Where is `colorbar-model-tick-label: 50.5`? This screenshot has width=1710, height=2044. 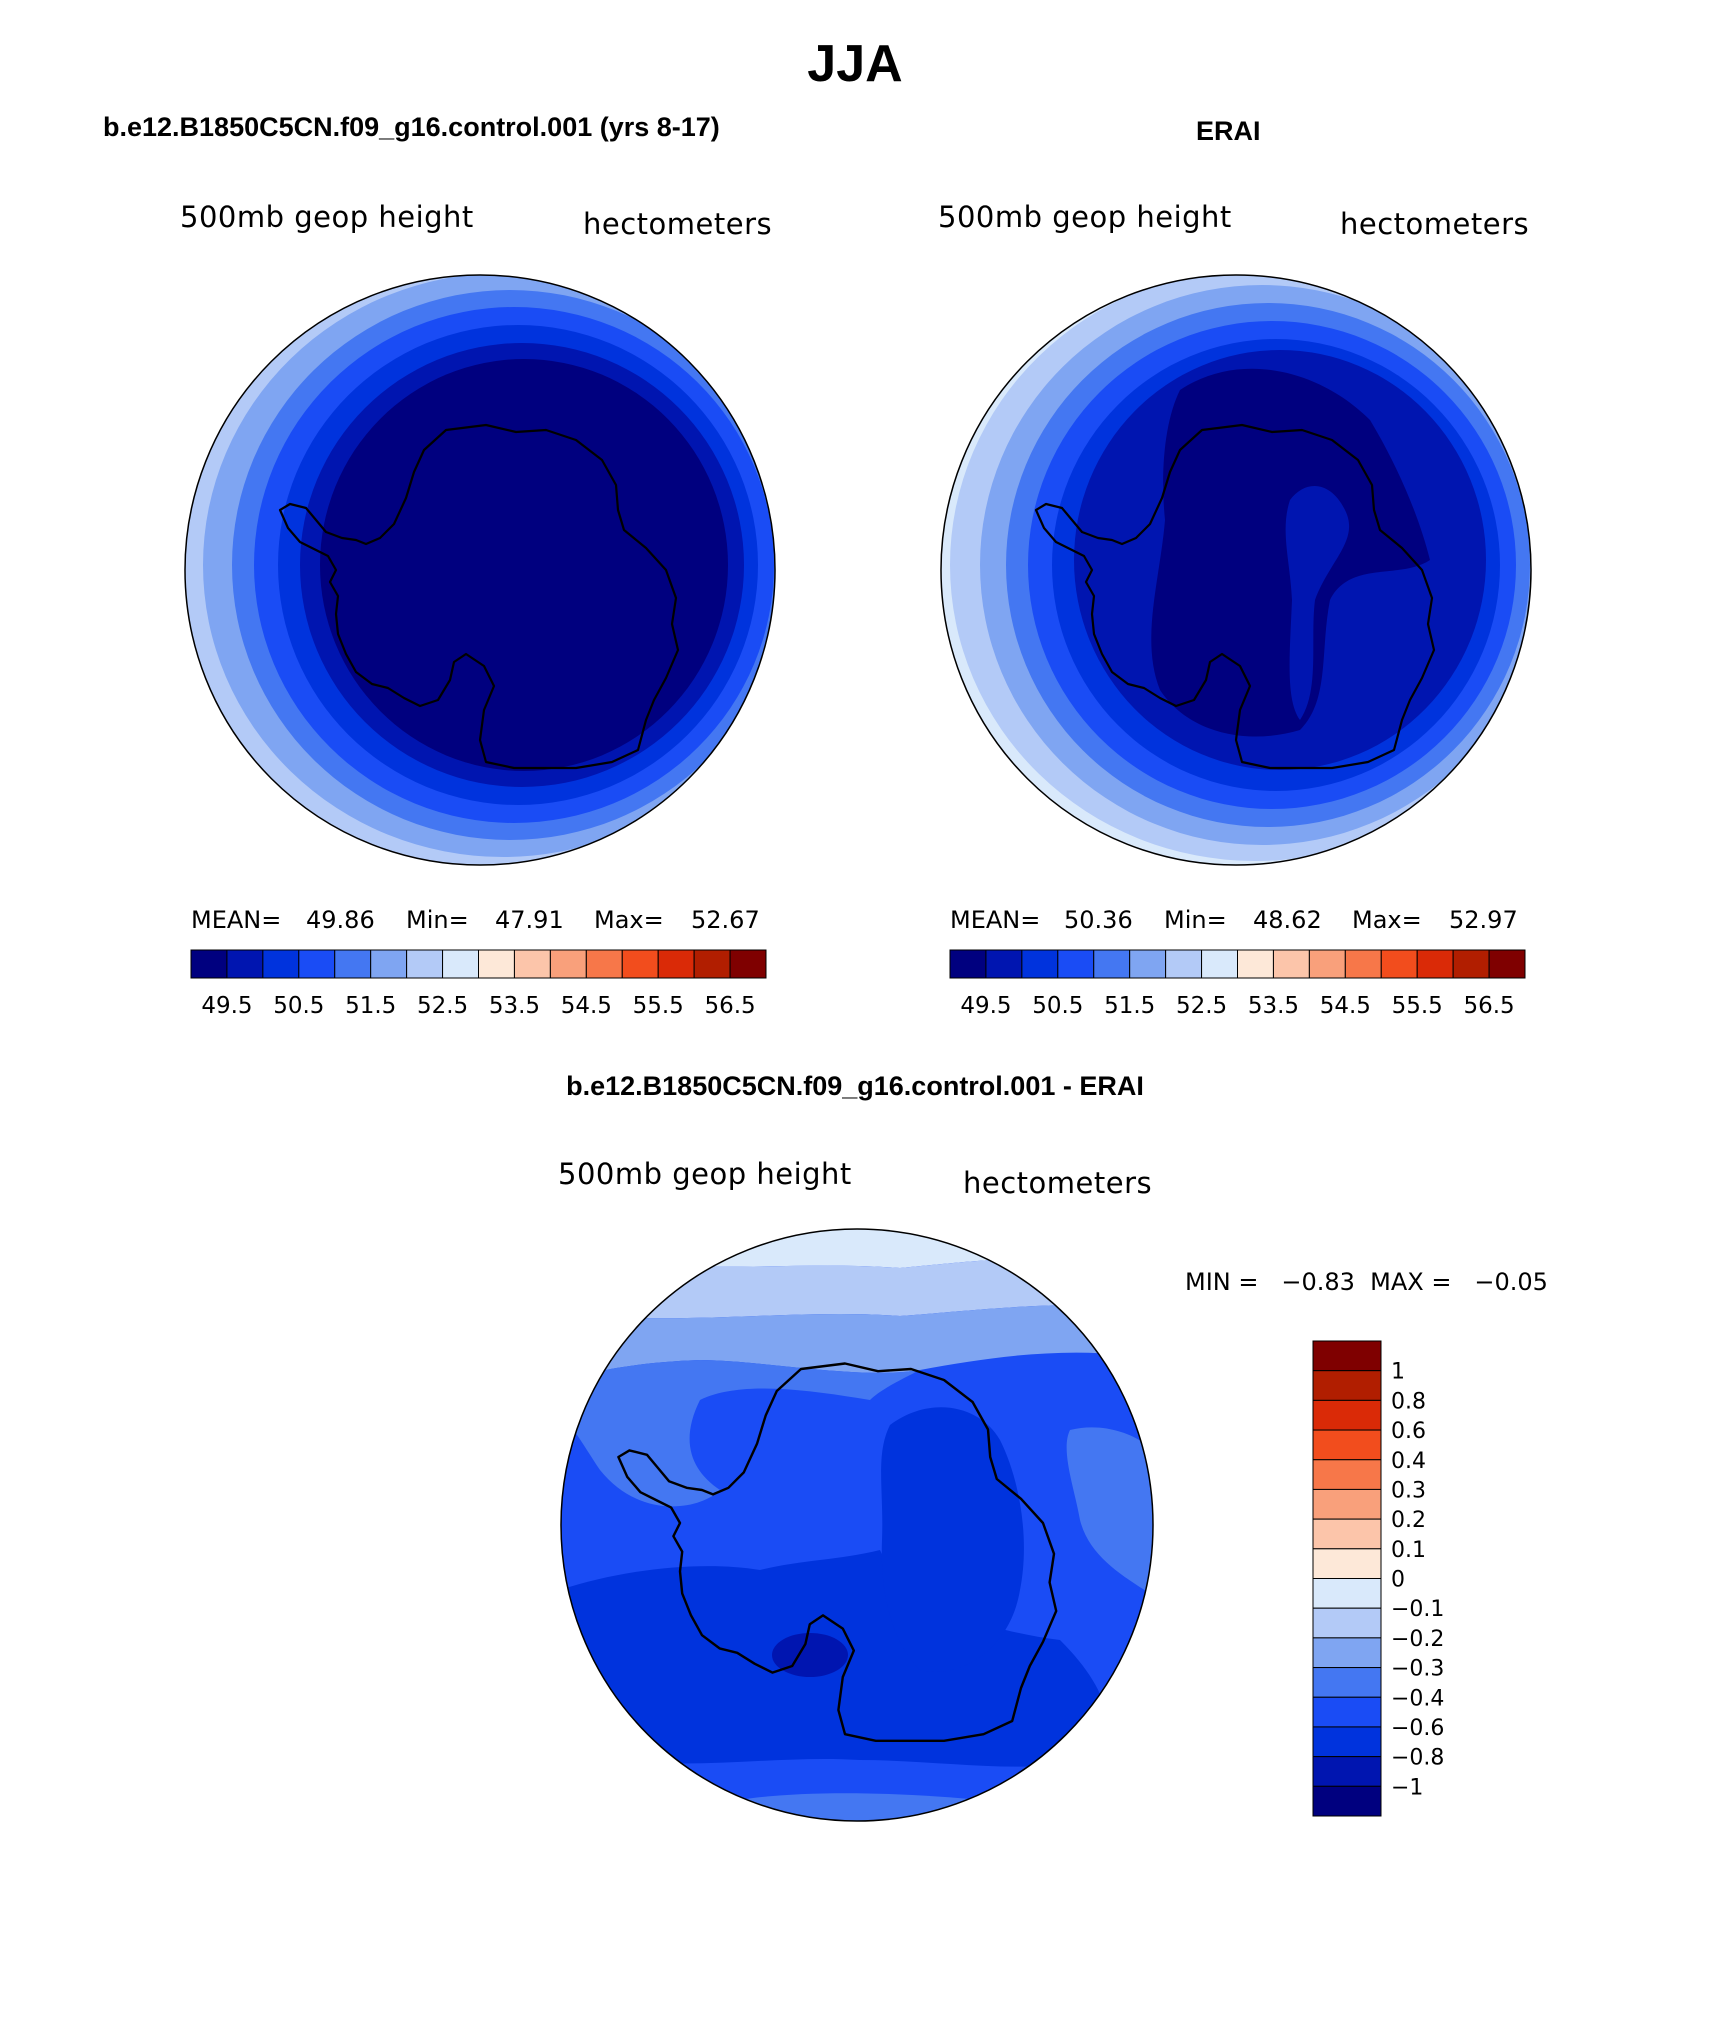 colorbar-model-tick-label: 50.5 is located at coordinates (298, 1006).